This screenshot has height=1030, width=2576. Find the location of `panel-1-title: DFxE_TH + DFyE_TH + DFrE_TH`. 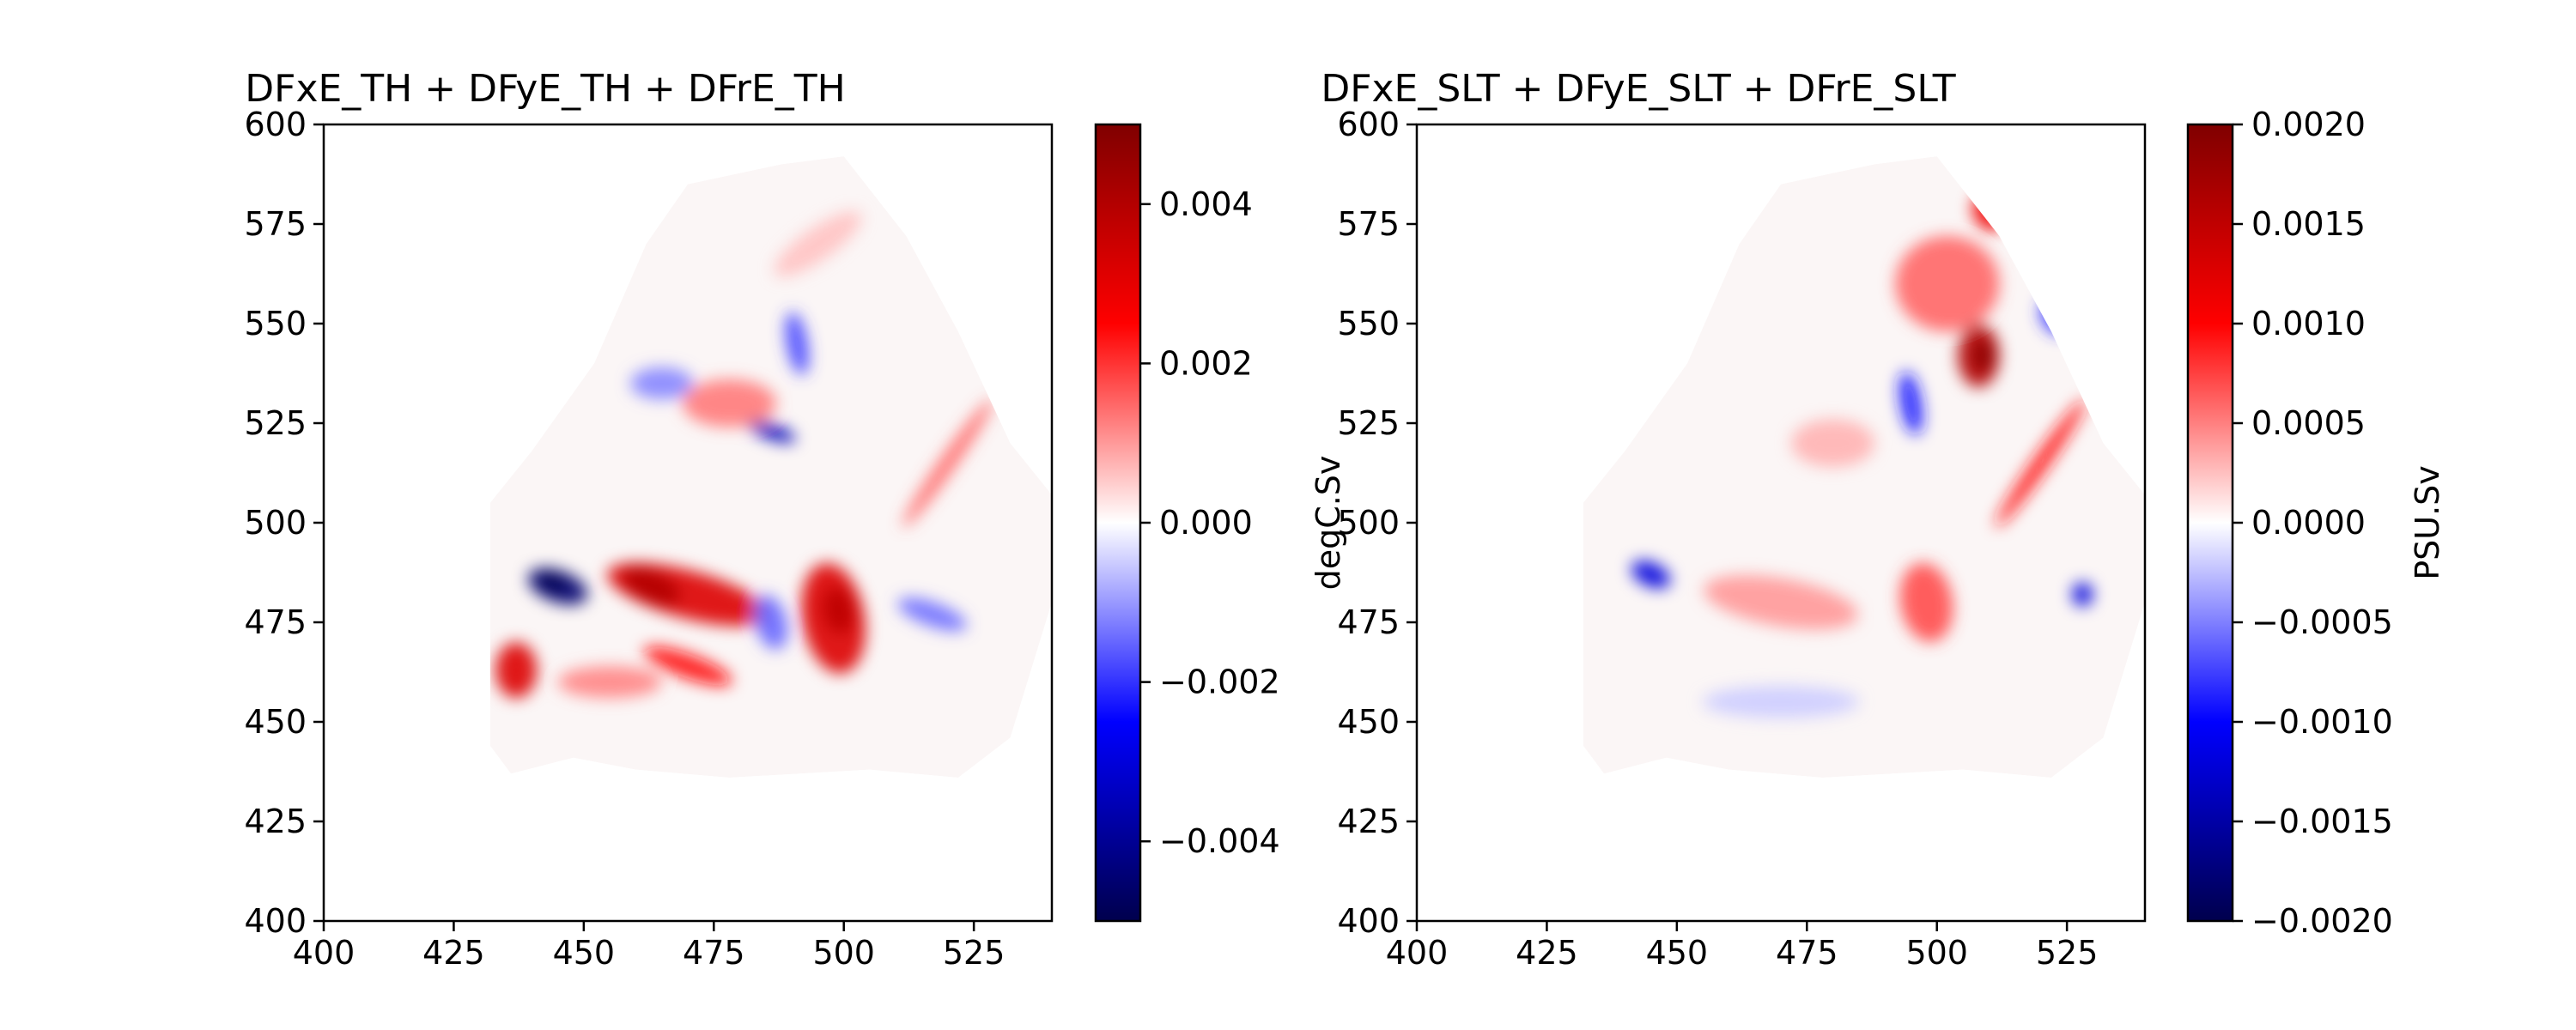

panel-1-title: DFxE_TH + DFyE_TH + DFrE_TH is located at coordinates (545, 89).